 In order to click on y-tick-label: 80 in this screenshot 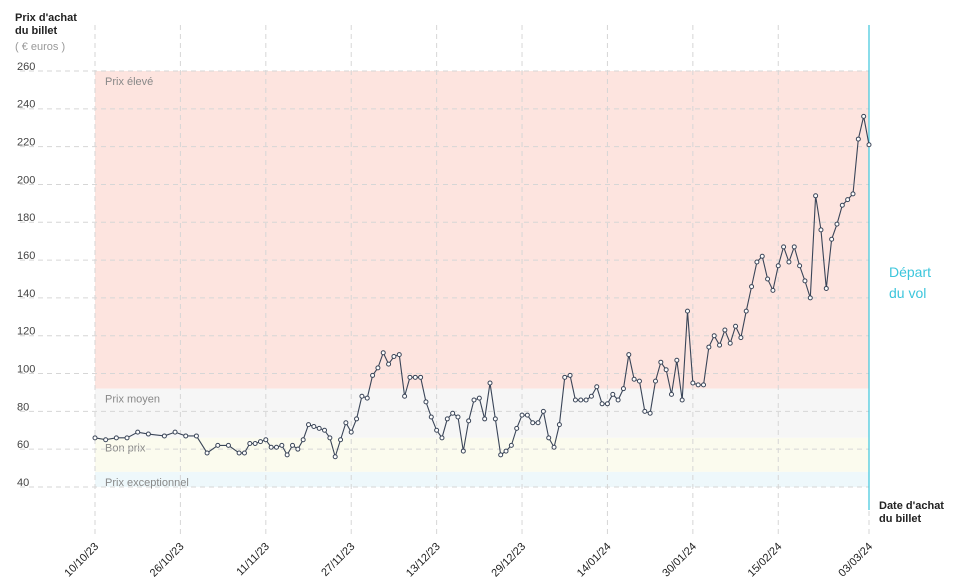, I will do `click(23, 407)`.